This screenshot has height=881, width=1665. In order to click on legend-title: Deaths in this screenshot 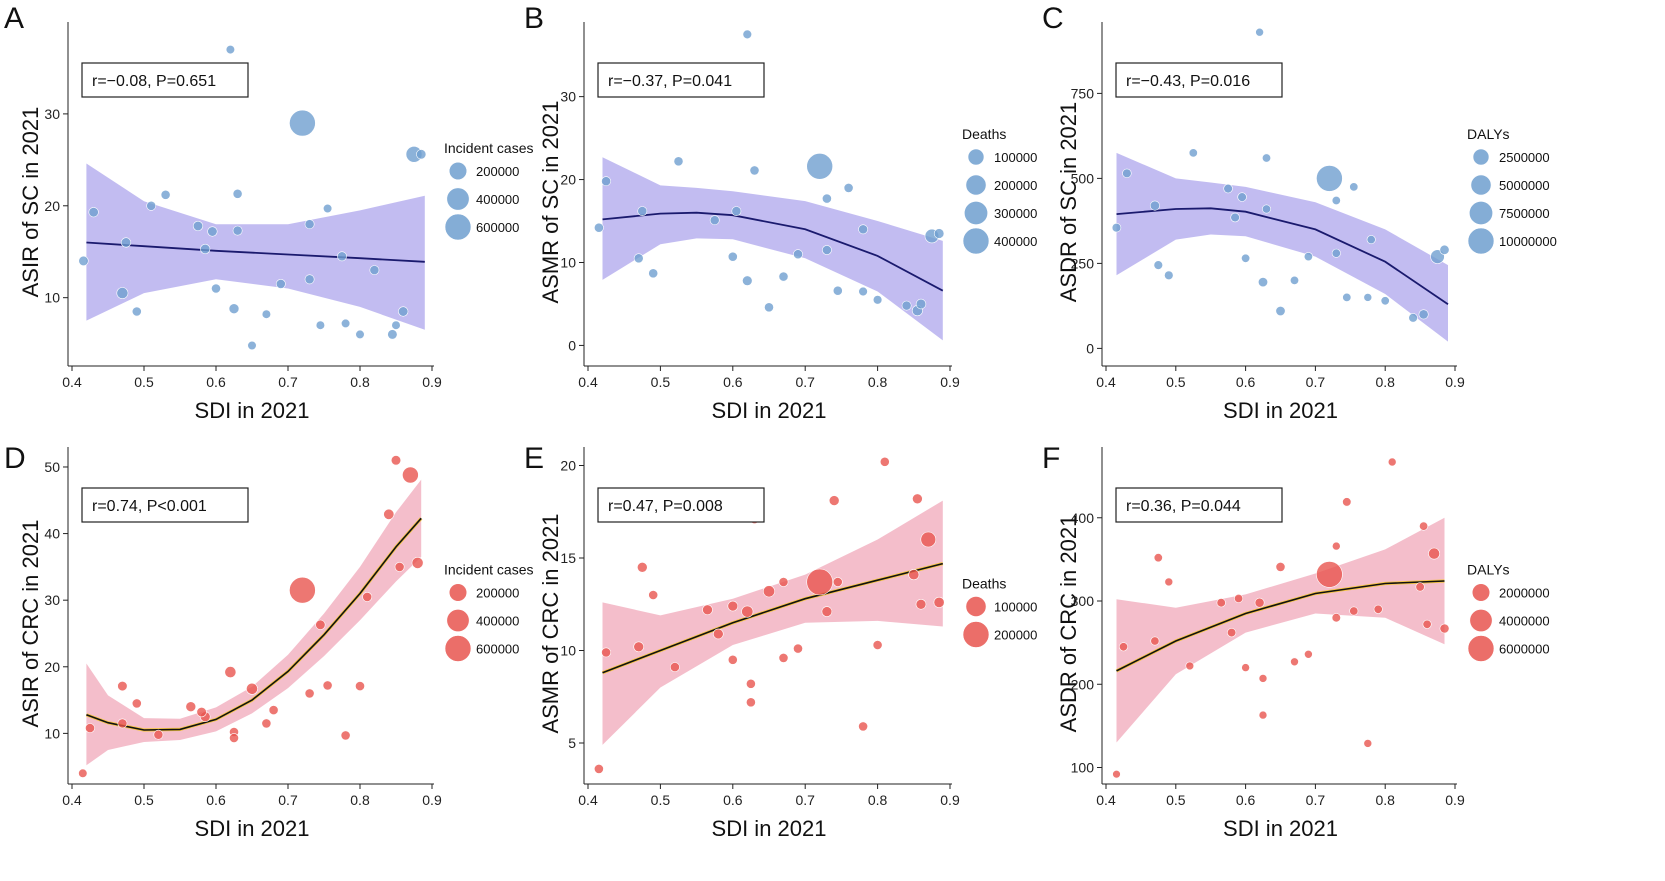, I will do `click(984, 584)`.